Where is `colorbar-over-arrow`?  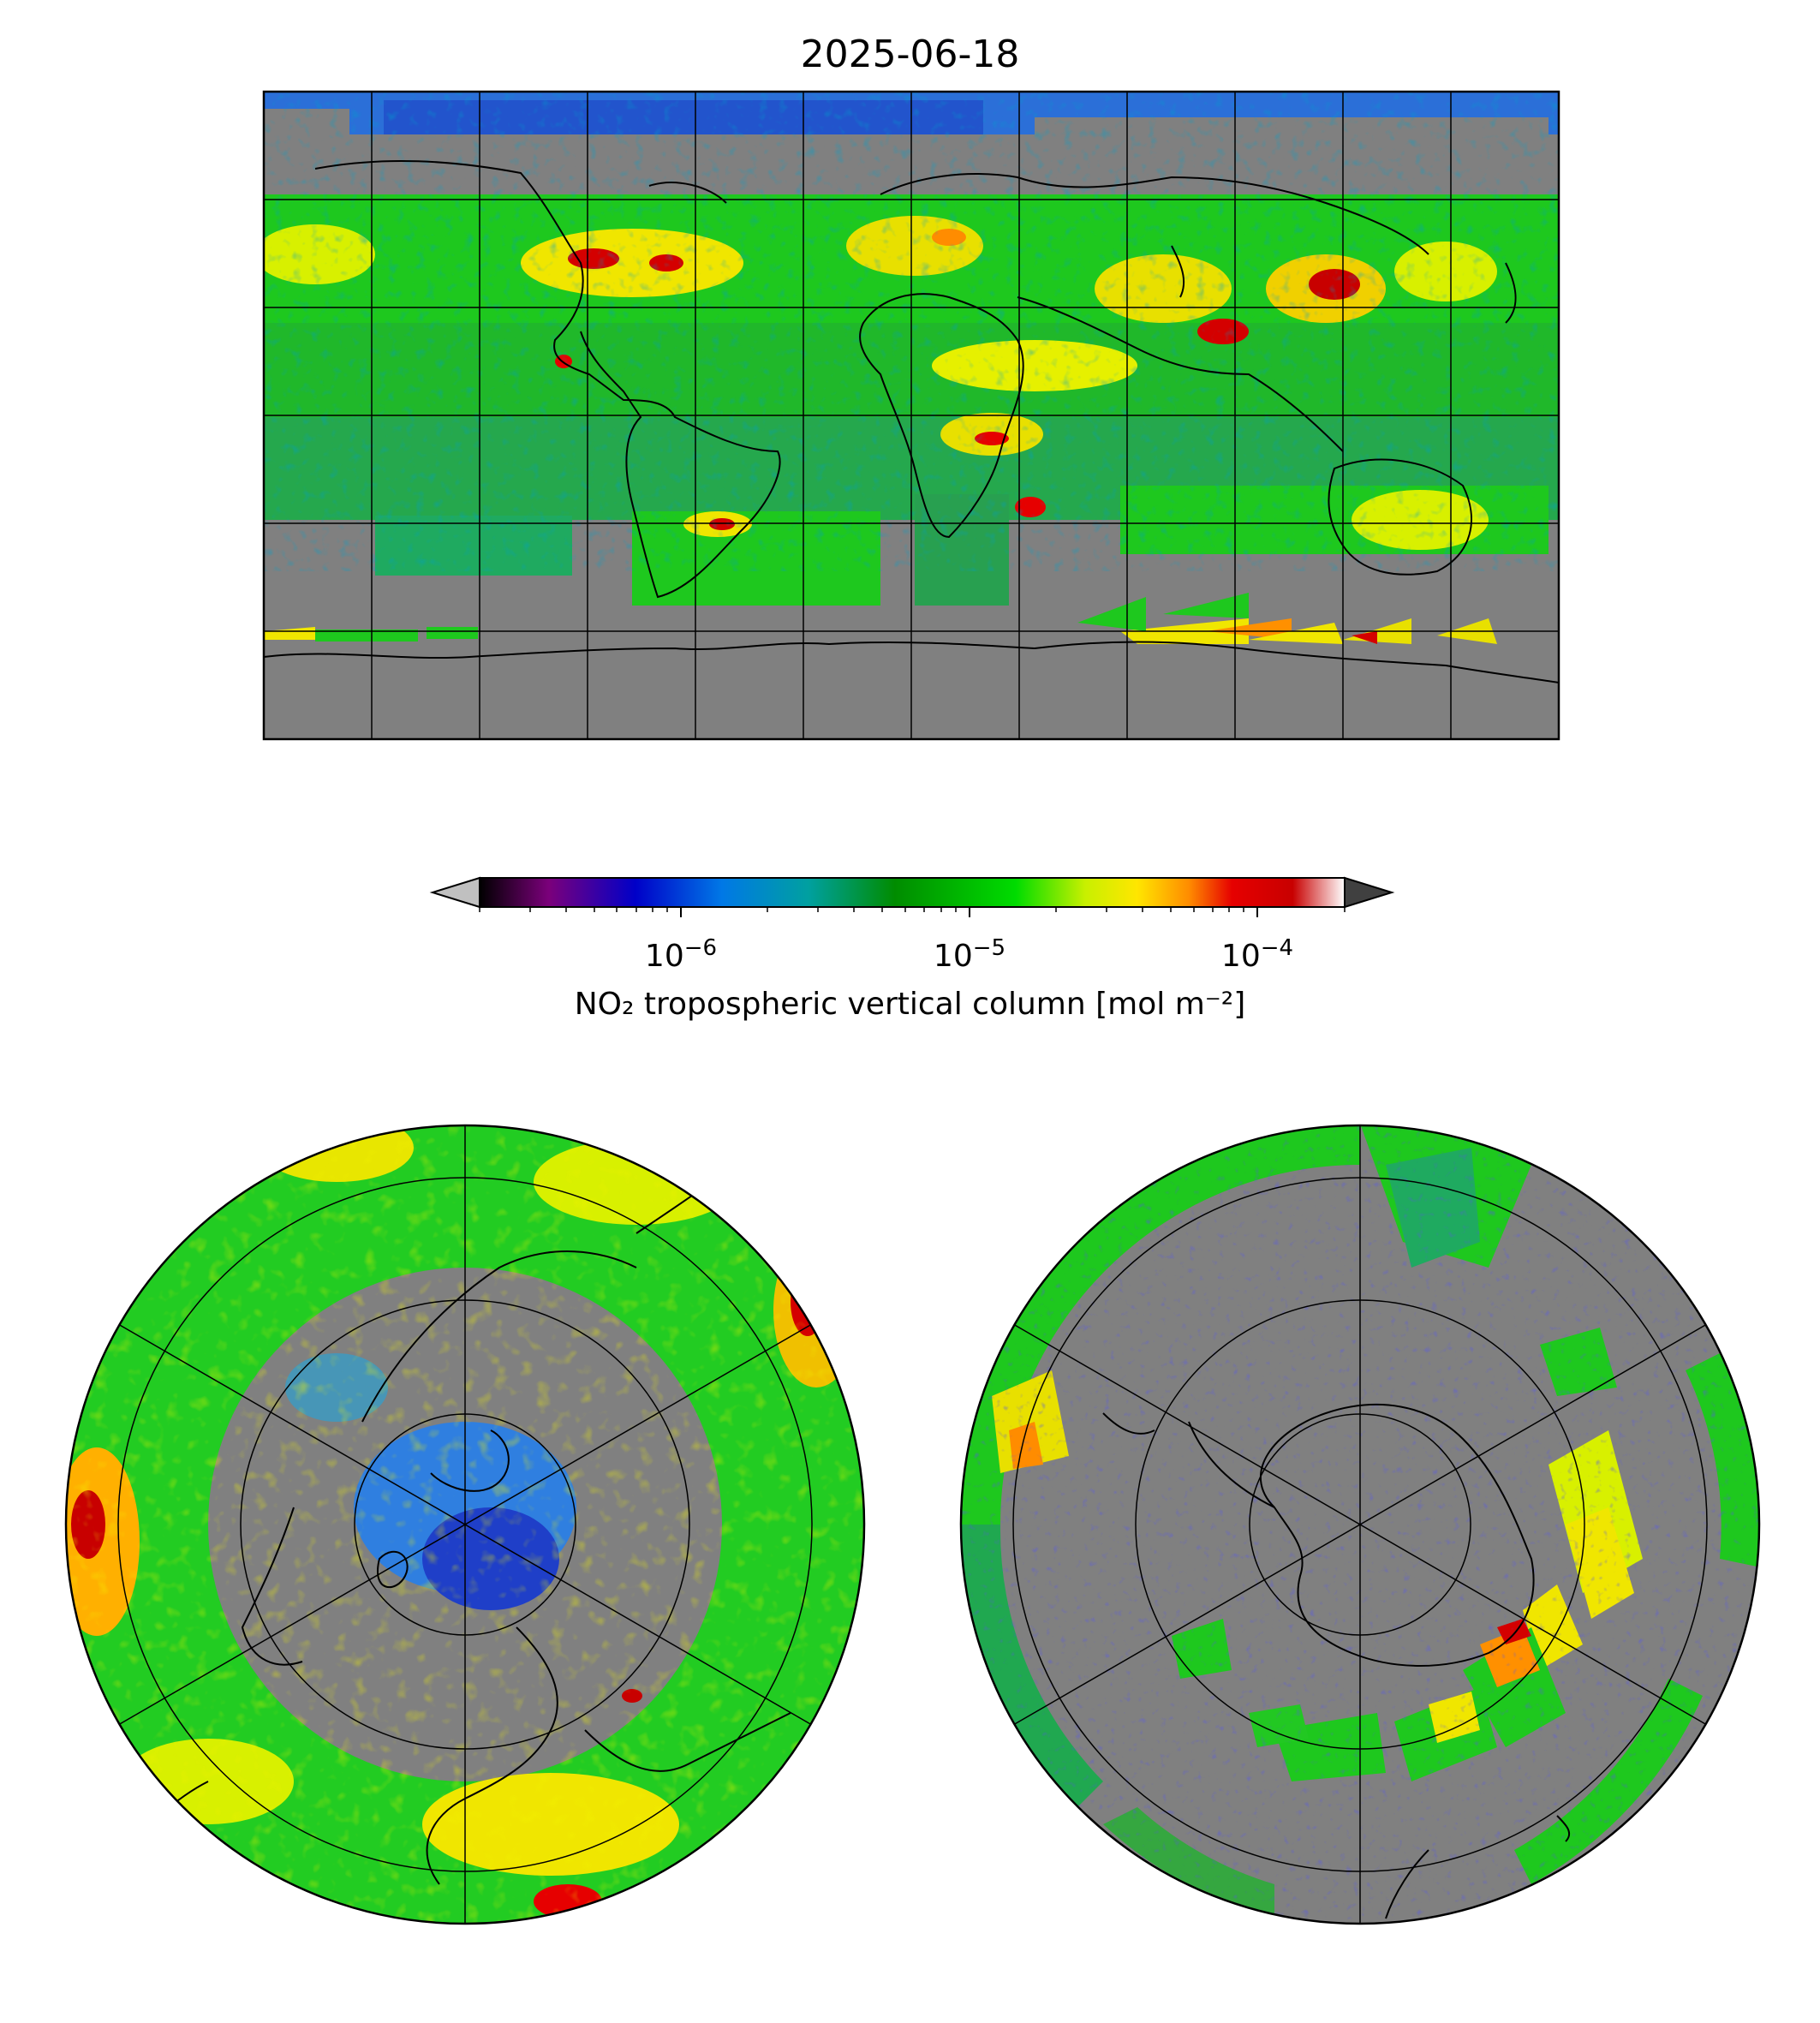 colorbar-over-arrow is located at coordinates (1369, 892).